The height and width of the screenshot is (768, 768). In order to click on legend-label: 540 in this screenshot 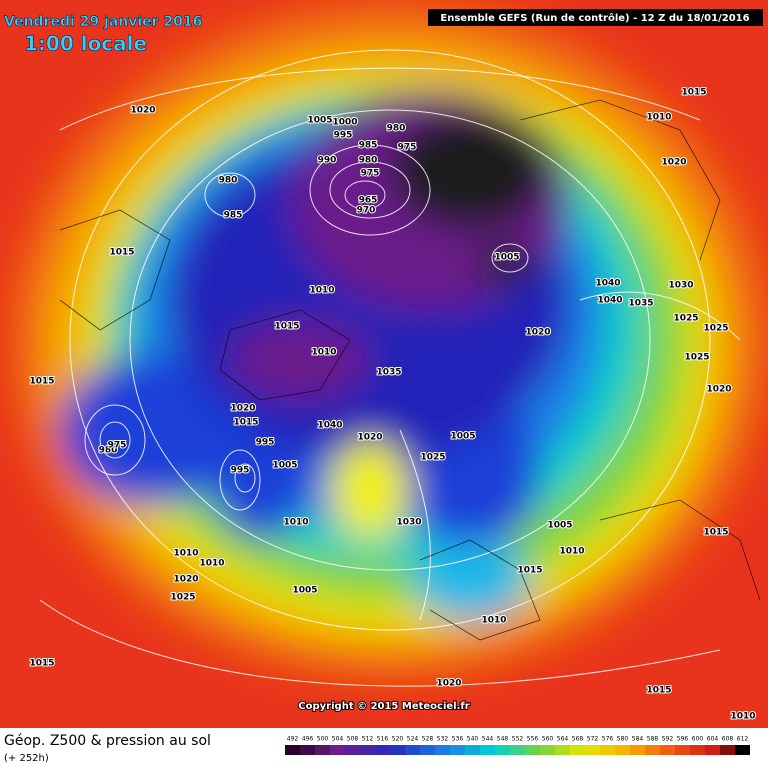, I will do `click(473, 739)`.